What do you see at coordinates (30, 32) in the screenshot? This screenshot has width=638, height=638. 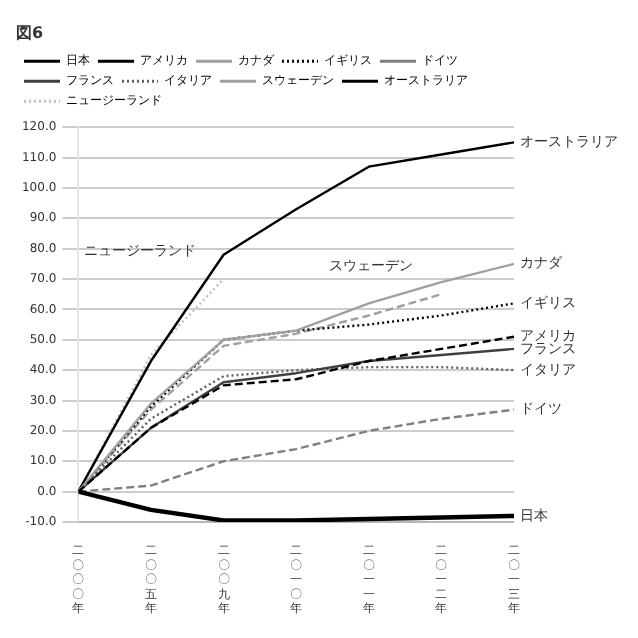 I see `chart-title: 図6` at bounding box center [30, 32].